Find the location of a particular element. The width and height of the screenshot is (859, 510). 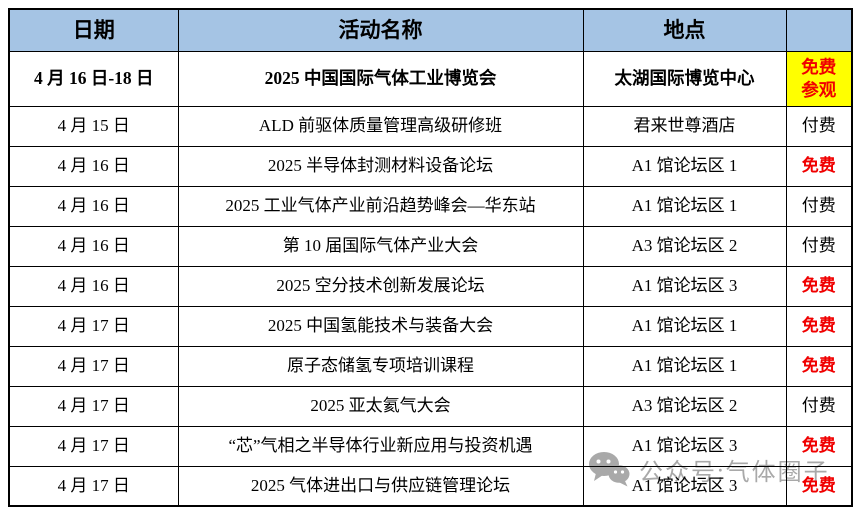

event-cell: 2025 气体进出口与供应链管理论坛 is located at coordinates (380, 486).